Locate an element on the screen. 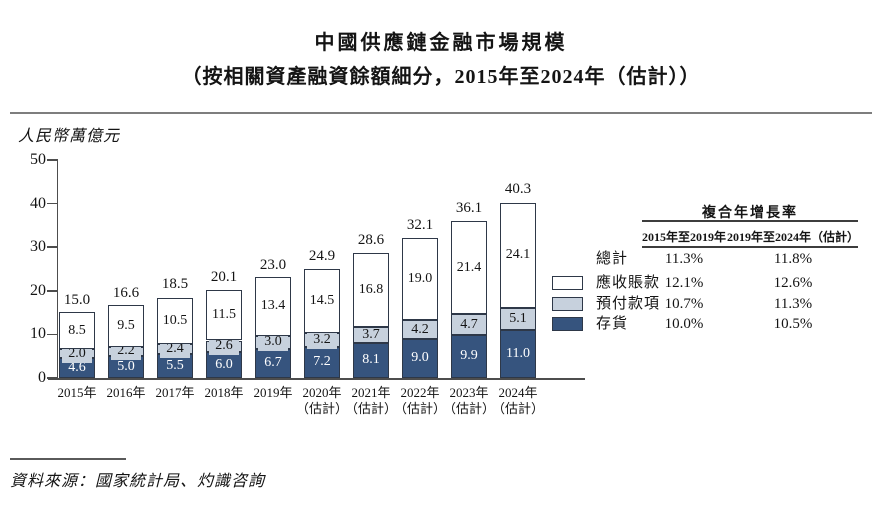 This screenshot has width=882, height=517. bar-total-label: 23.0 is located at coordinates (273, 264).